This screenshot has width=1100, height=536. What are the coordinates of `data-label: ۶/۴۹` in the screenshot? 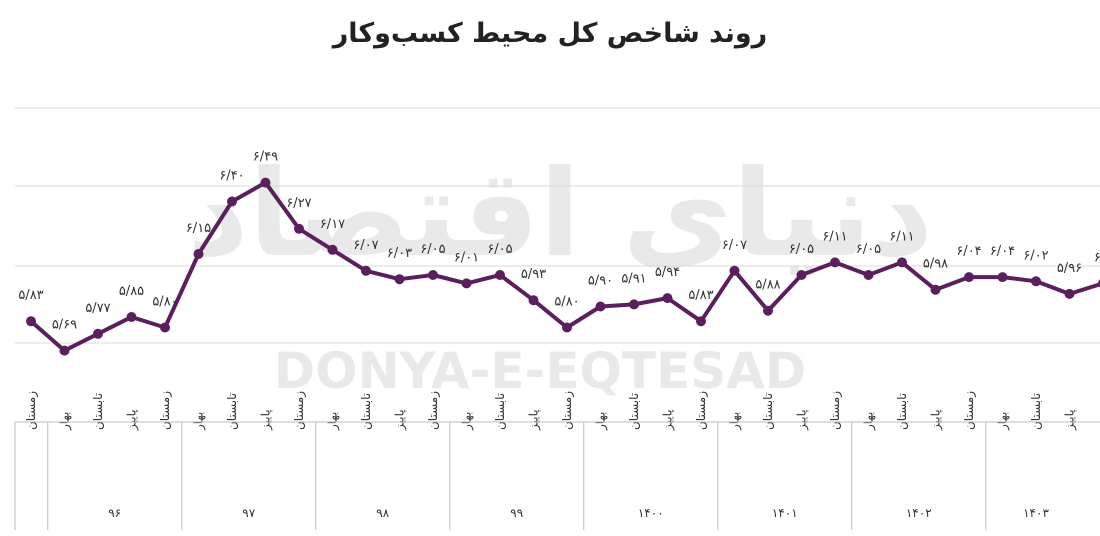 It's located at (265, 157).